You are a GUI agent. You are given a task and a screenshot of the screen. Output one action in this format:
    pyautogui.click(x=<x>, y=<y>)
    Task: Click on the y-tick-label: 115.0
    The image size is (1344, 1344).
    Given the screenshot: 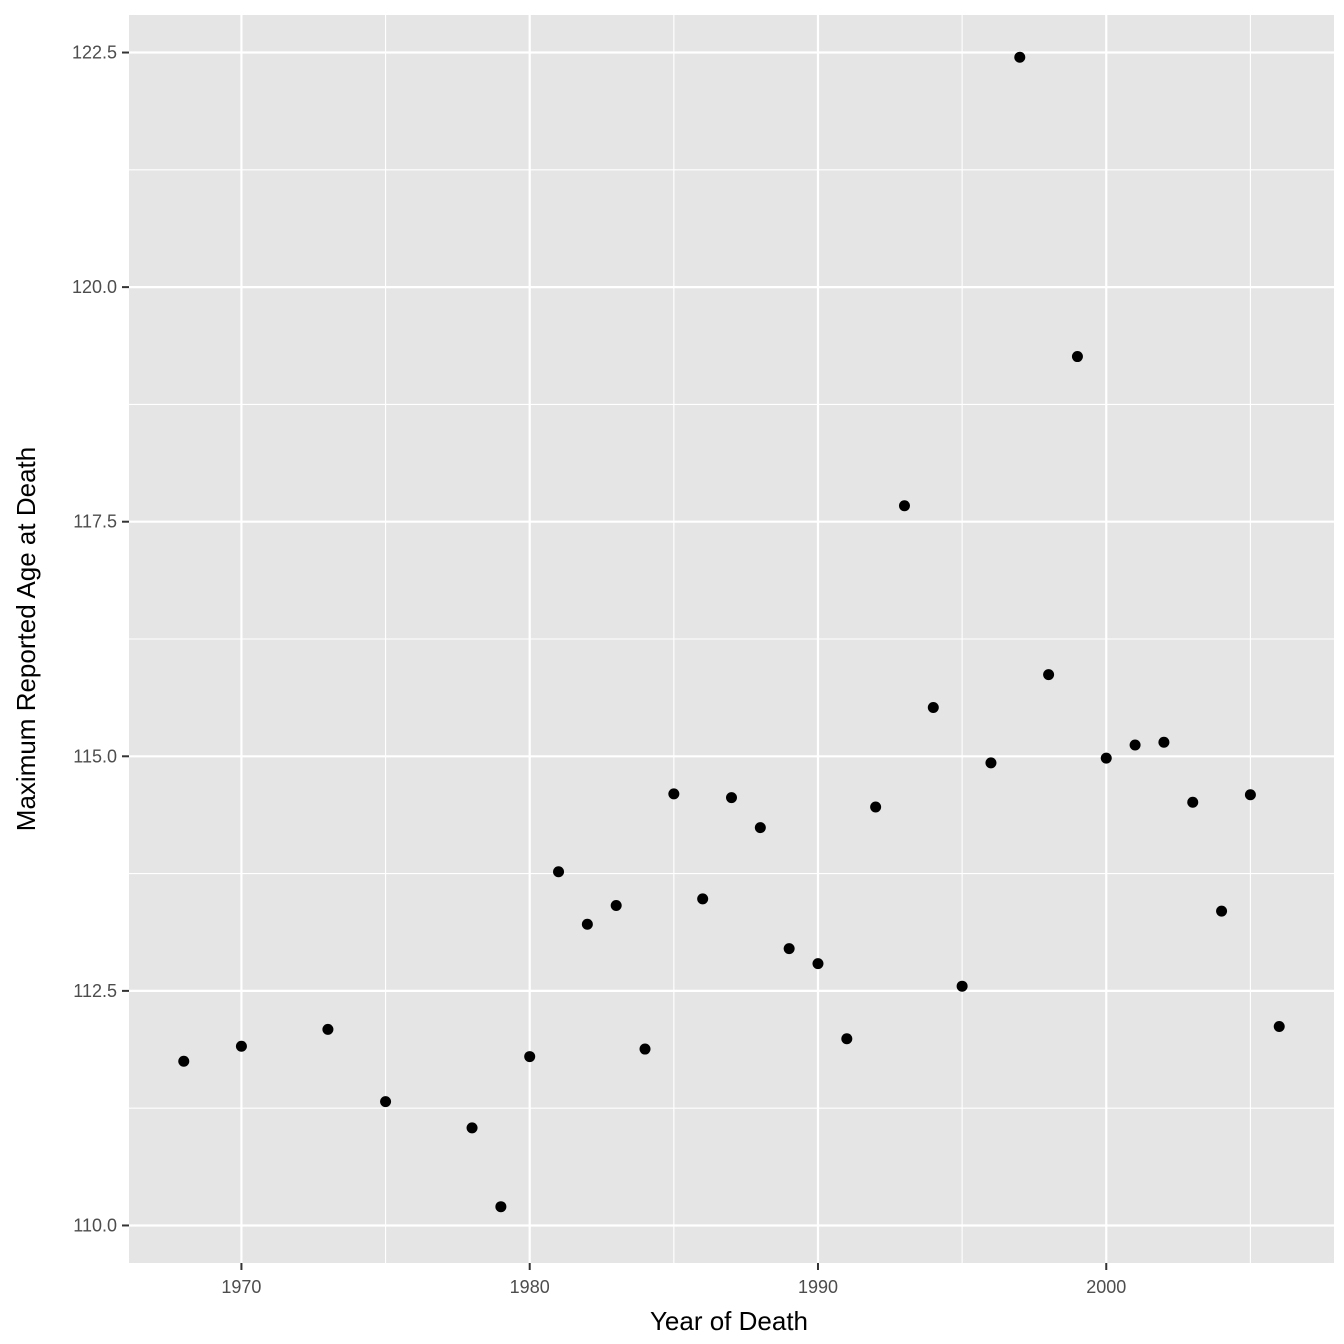 What is the action you would take?
    pyautogui.click(x=95, y=756)
    